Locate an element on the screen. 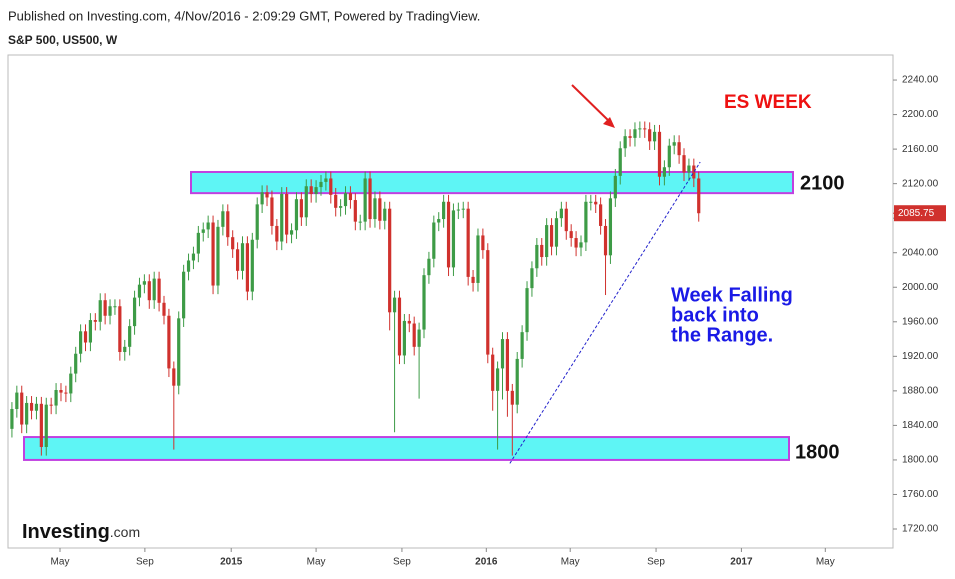 The image size is (955, 579). brand-suffix: .com is located at coordinates (125, 532).